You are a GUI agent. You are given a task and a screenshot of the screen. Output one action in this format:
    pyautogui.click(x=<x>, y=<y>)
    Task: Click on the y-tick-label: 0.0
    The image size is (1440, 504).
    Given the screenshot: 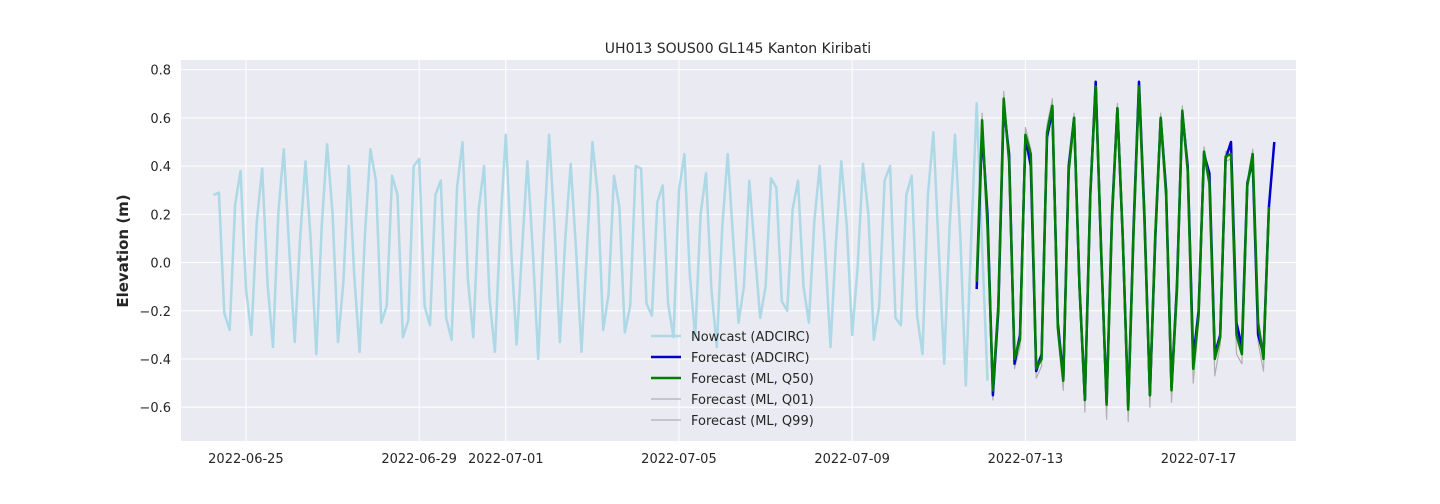 What is the action you would take?
    pyautogui.click(x=160, y=264)
    